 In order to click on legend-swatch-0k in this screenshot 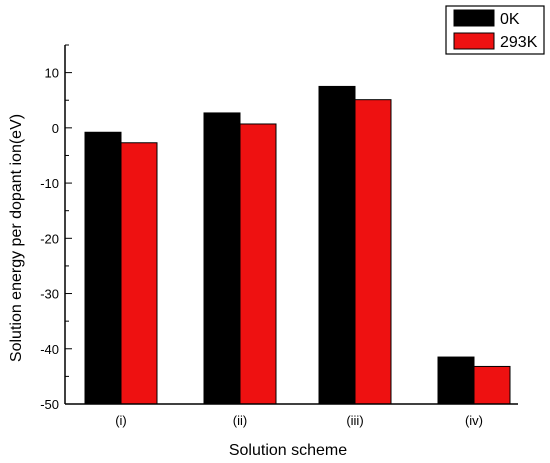, I will do `click(474, 18)`.